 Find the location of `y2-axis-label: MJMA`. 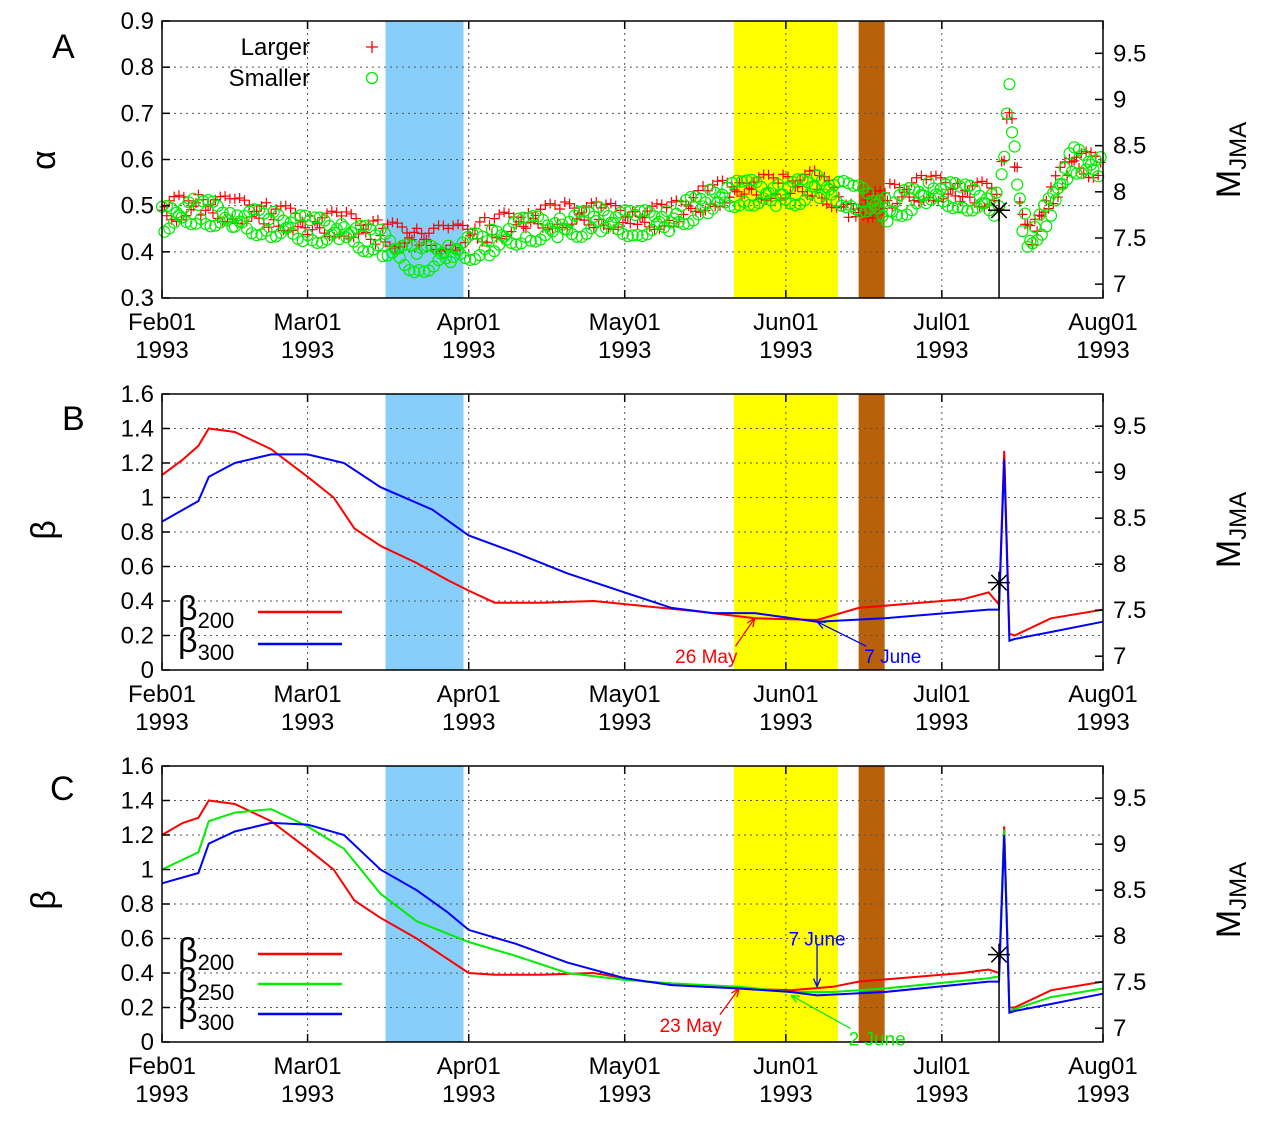

y2-axis-label: MJMA is located at coordinates (1231, 900).